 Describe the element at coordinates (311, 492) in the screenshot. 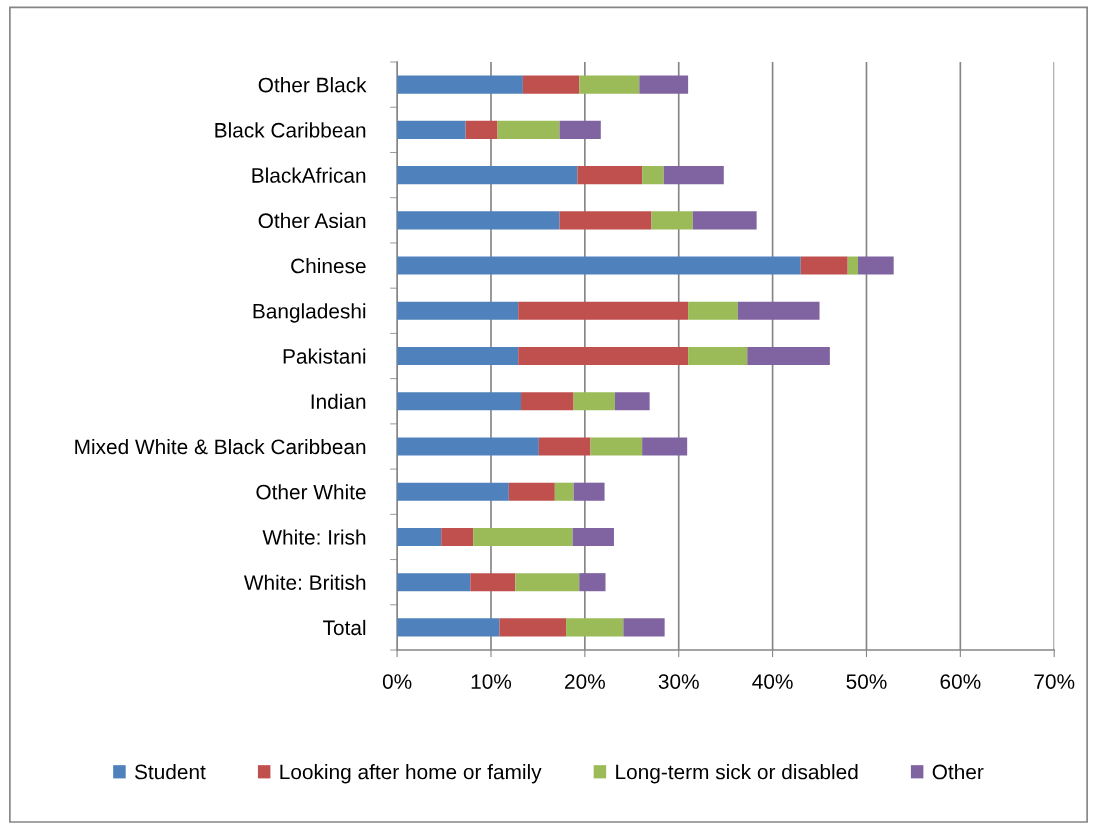

I see `y-tick-label: Other White` at that location.